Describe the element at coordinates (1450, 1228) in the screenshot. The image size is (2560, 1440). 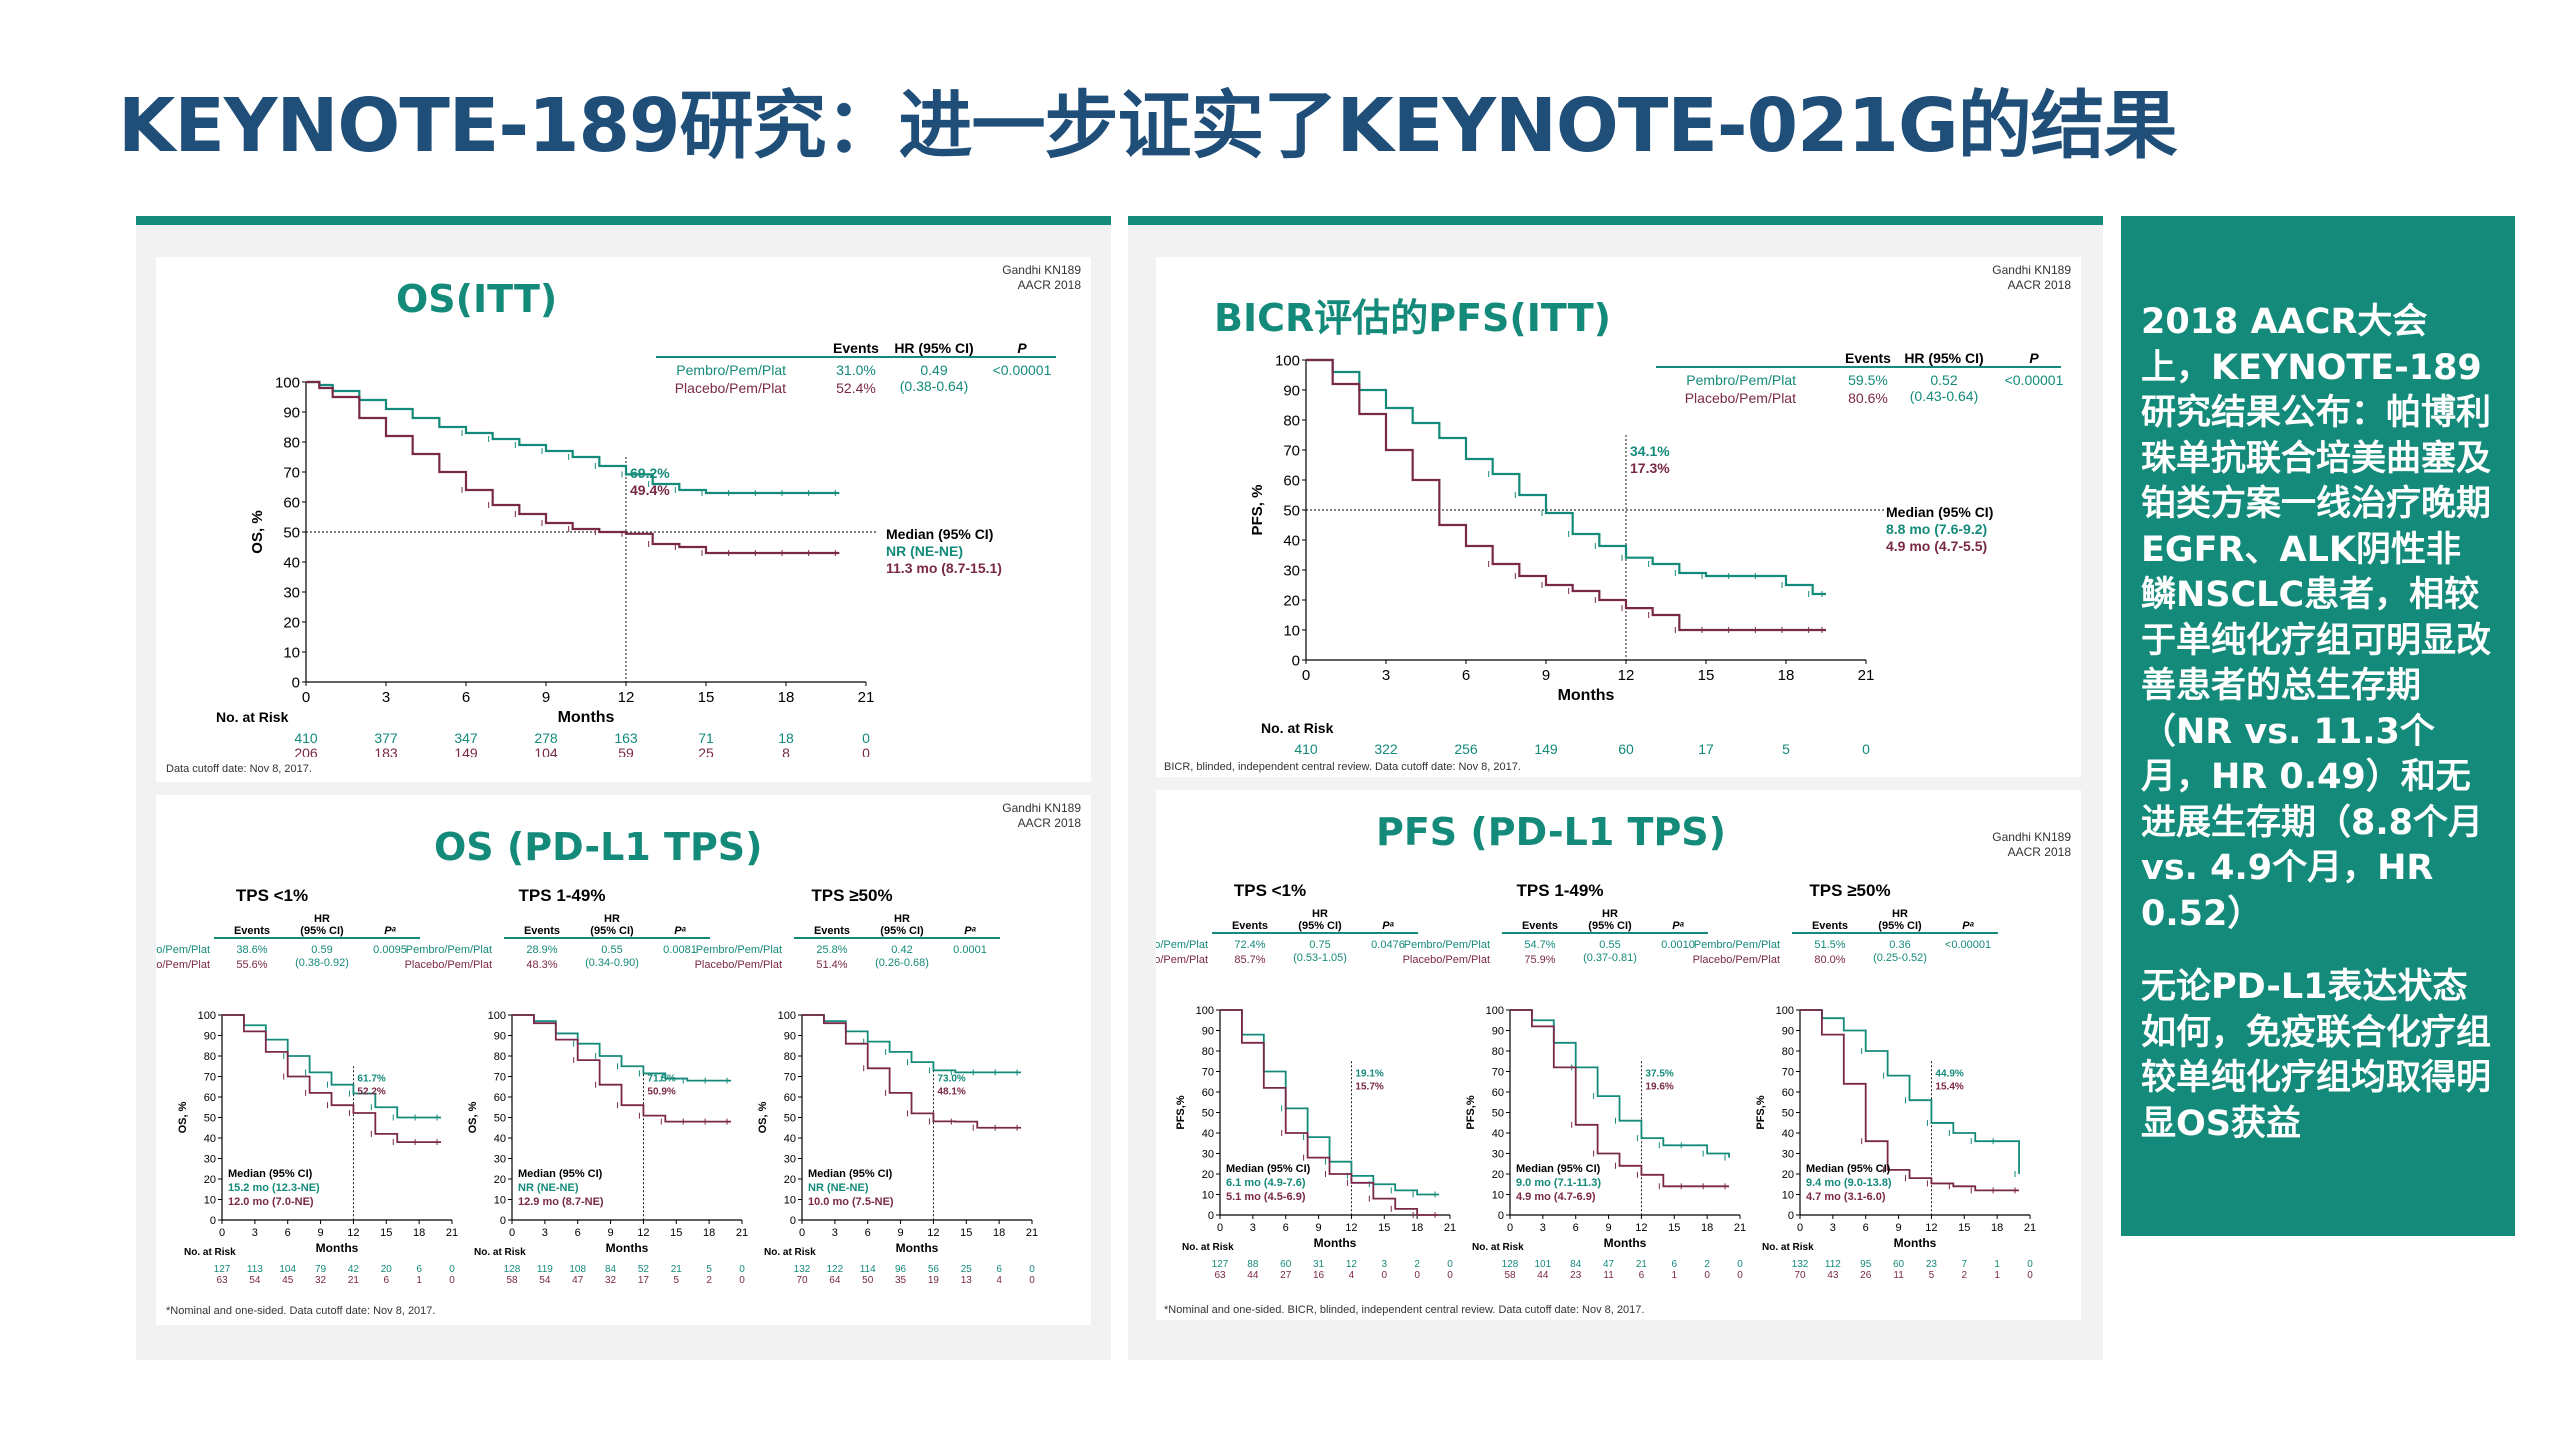
I see `x-tick-label: 21` at that location.